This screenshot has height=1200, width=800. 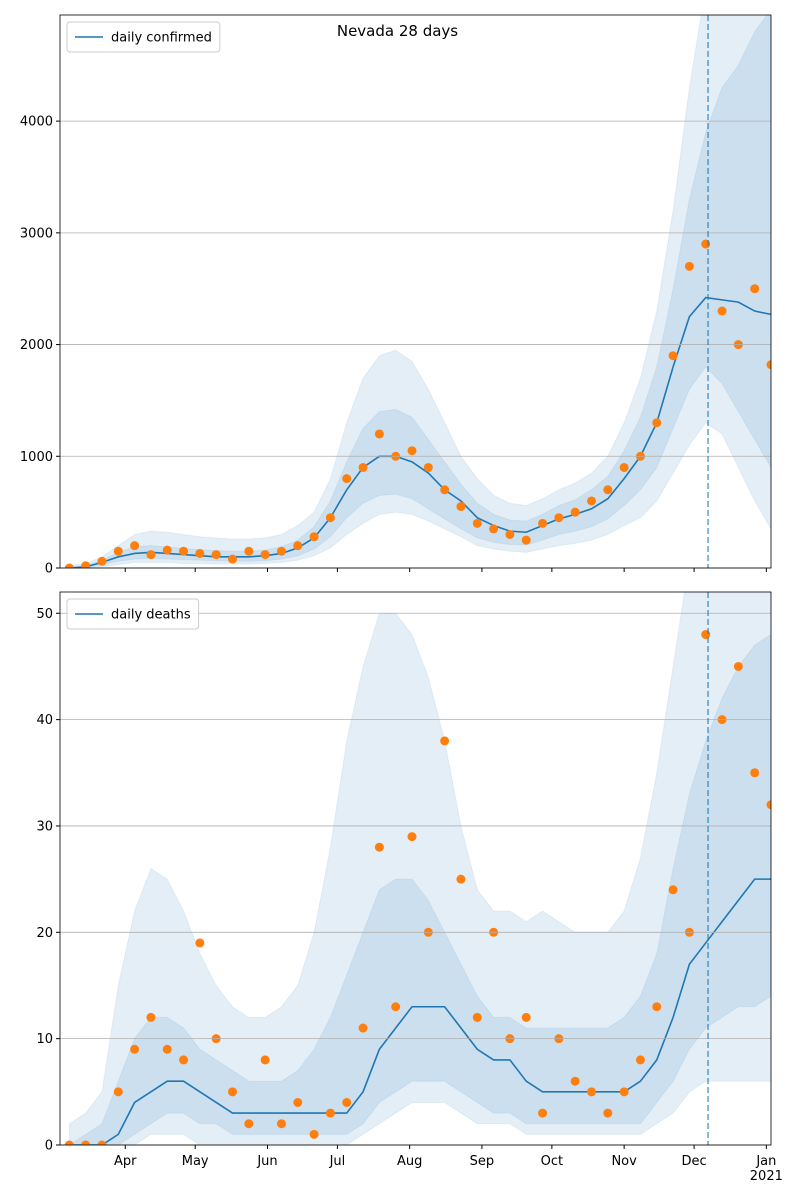 What do you see at coordinates (44, 1039) in the screenshot?
I see `y-tick-label: 10` at bounding box center [44, 1039].